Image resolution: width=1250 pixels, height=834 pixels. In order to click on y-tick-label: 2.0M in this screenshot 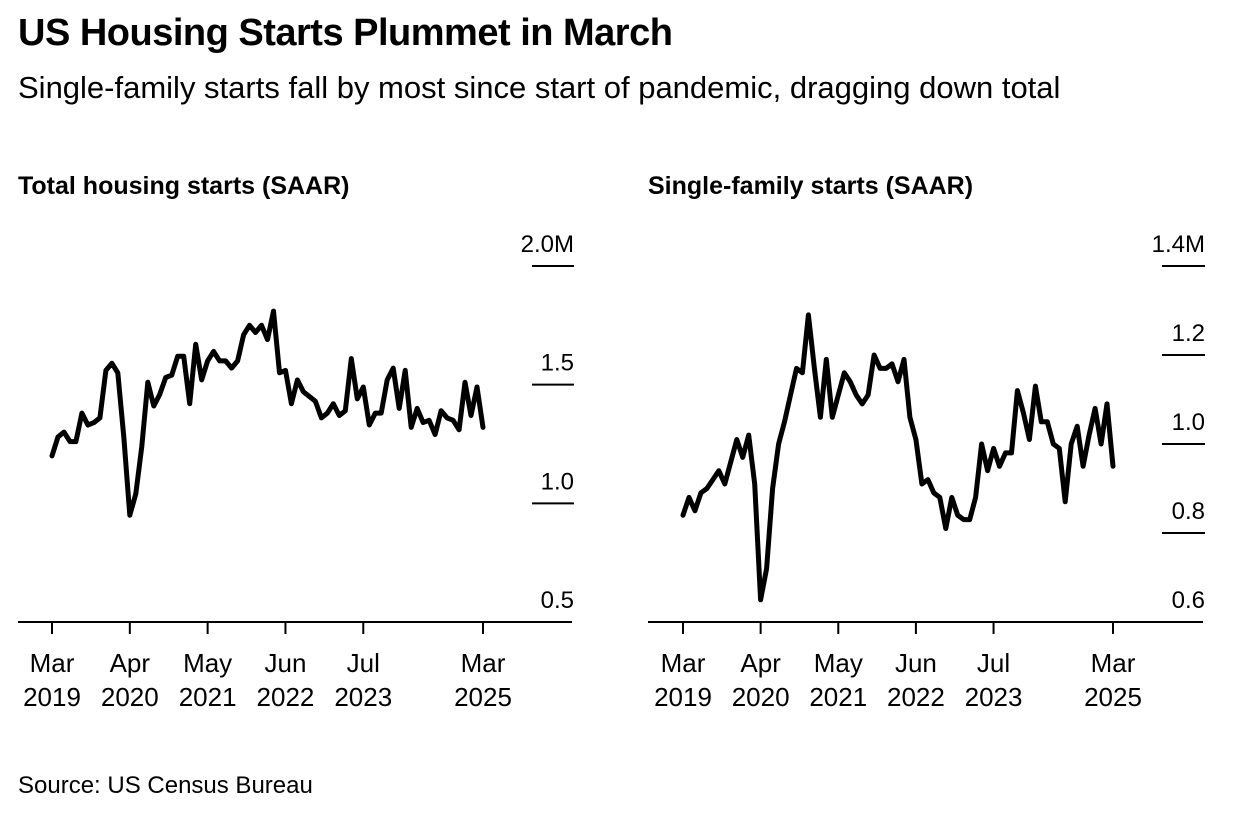, I will do `click(547, 244)`.